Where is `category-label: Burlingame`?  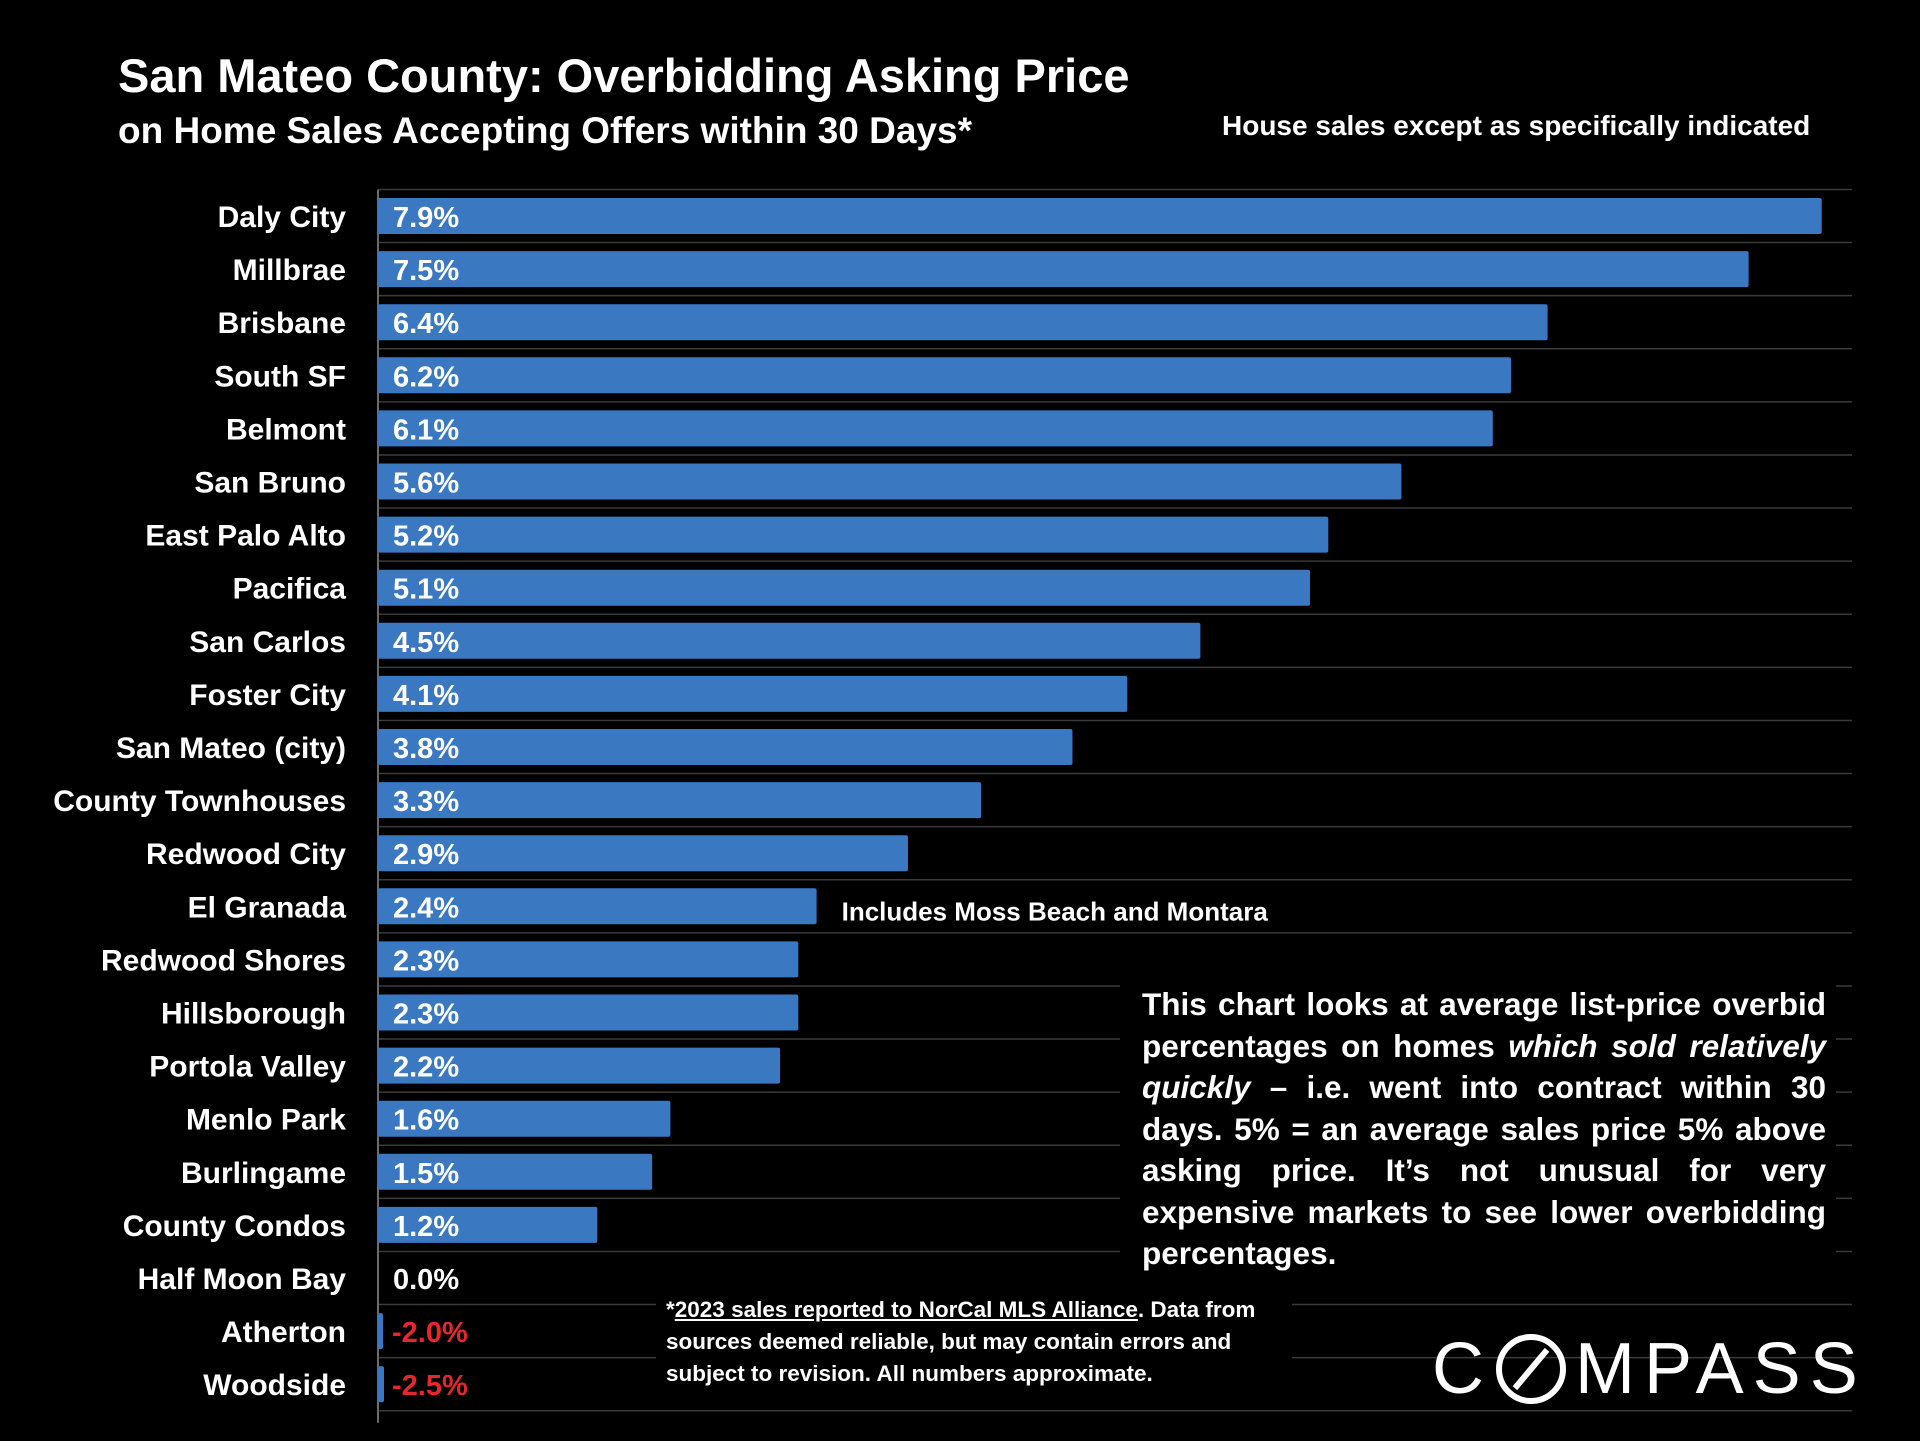 category-label: Burlingame is located at coordinates (263, 1173).